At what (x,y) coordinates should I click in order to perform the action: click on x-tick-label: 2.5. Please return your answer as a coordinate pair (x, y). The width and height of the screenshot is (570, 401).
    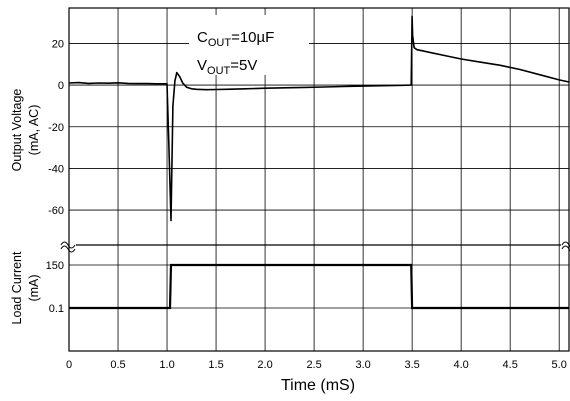
    Looking at the image, I should click on (313, 365).